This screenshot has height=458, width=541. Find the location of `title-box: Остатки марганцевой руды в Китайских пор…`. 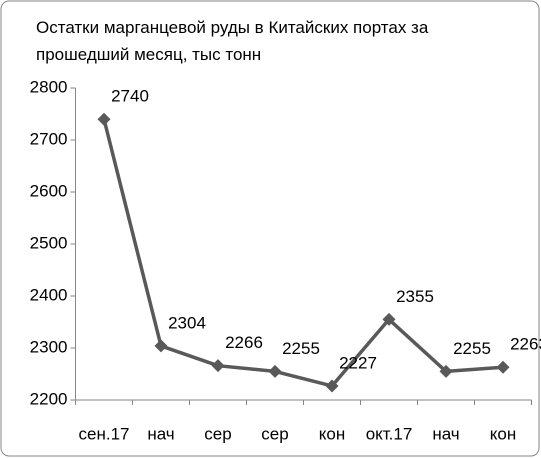

title-box: Остатки марганцевой руды в Китайских пор… is located at coordinates (232, 41).